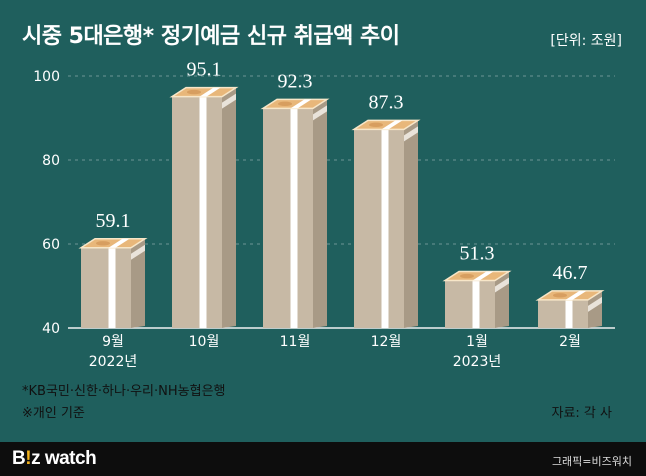 This screenshot has height=476, width=646. What do you see at coordinates (570, 342) in the screenshot?
I see `x-category-label: 2월` at bounding box center [570, 342].